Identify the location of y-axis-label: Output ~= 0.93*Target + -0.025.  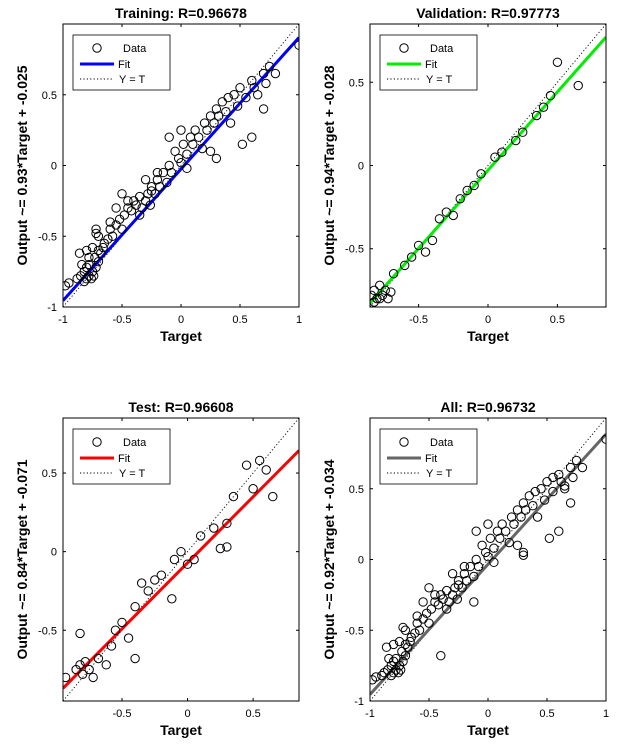
(22, 165).